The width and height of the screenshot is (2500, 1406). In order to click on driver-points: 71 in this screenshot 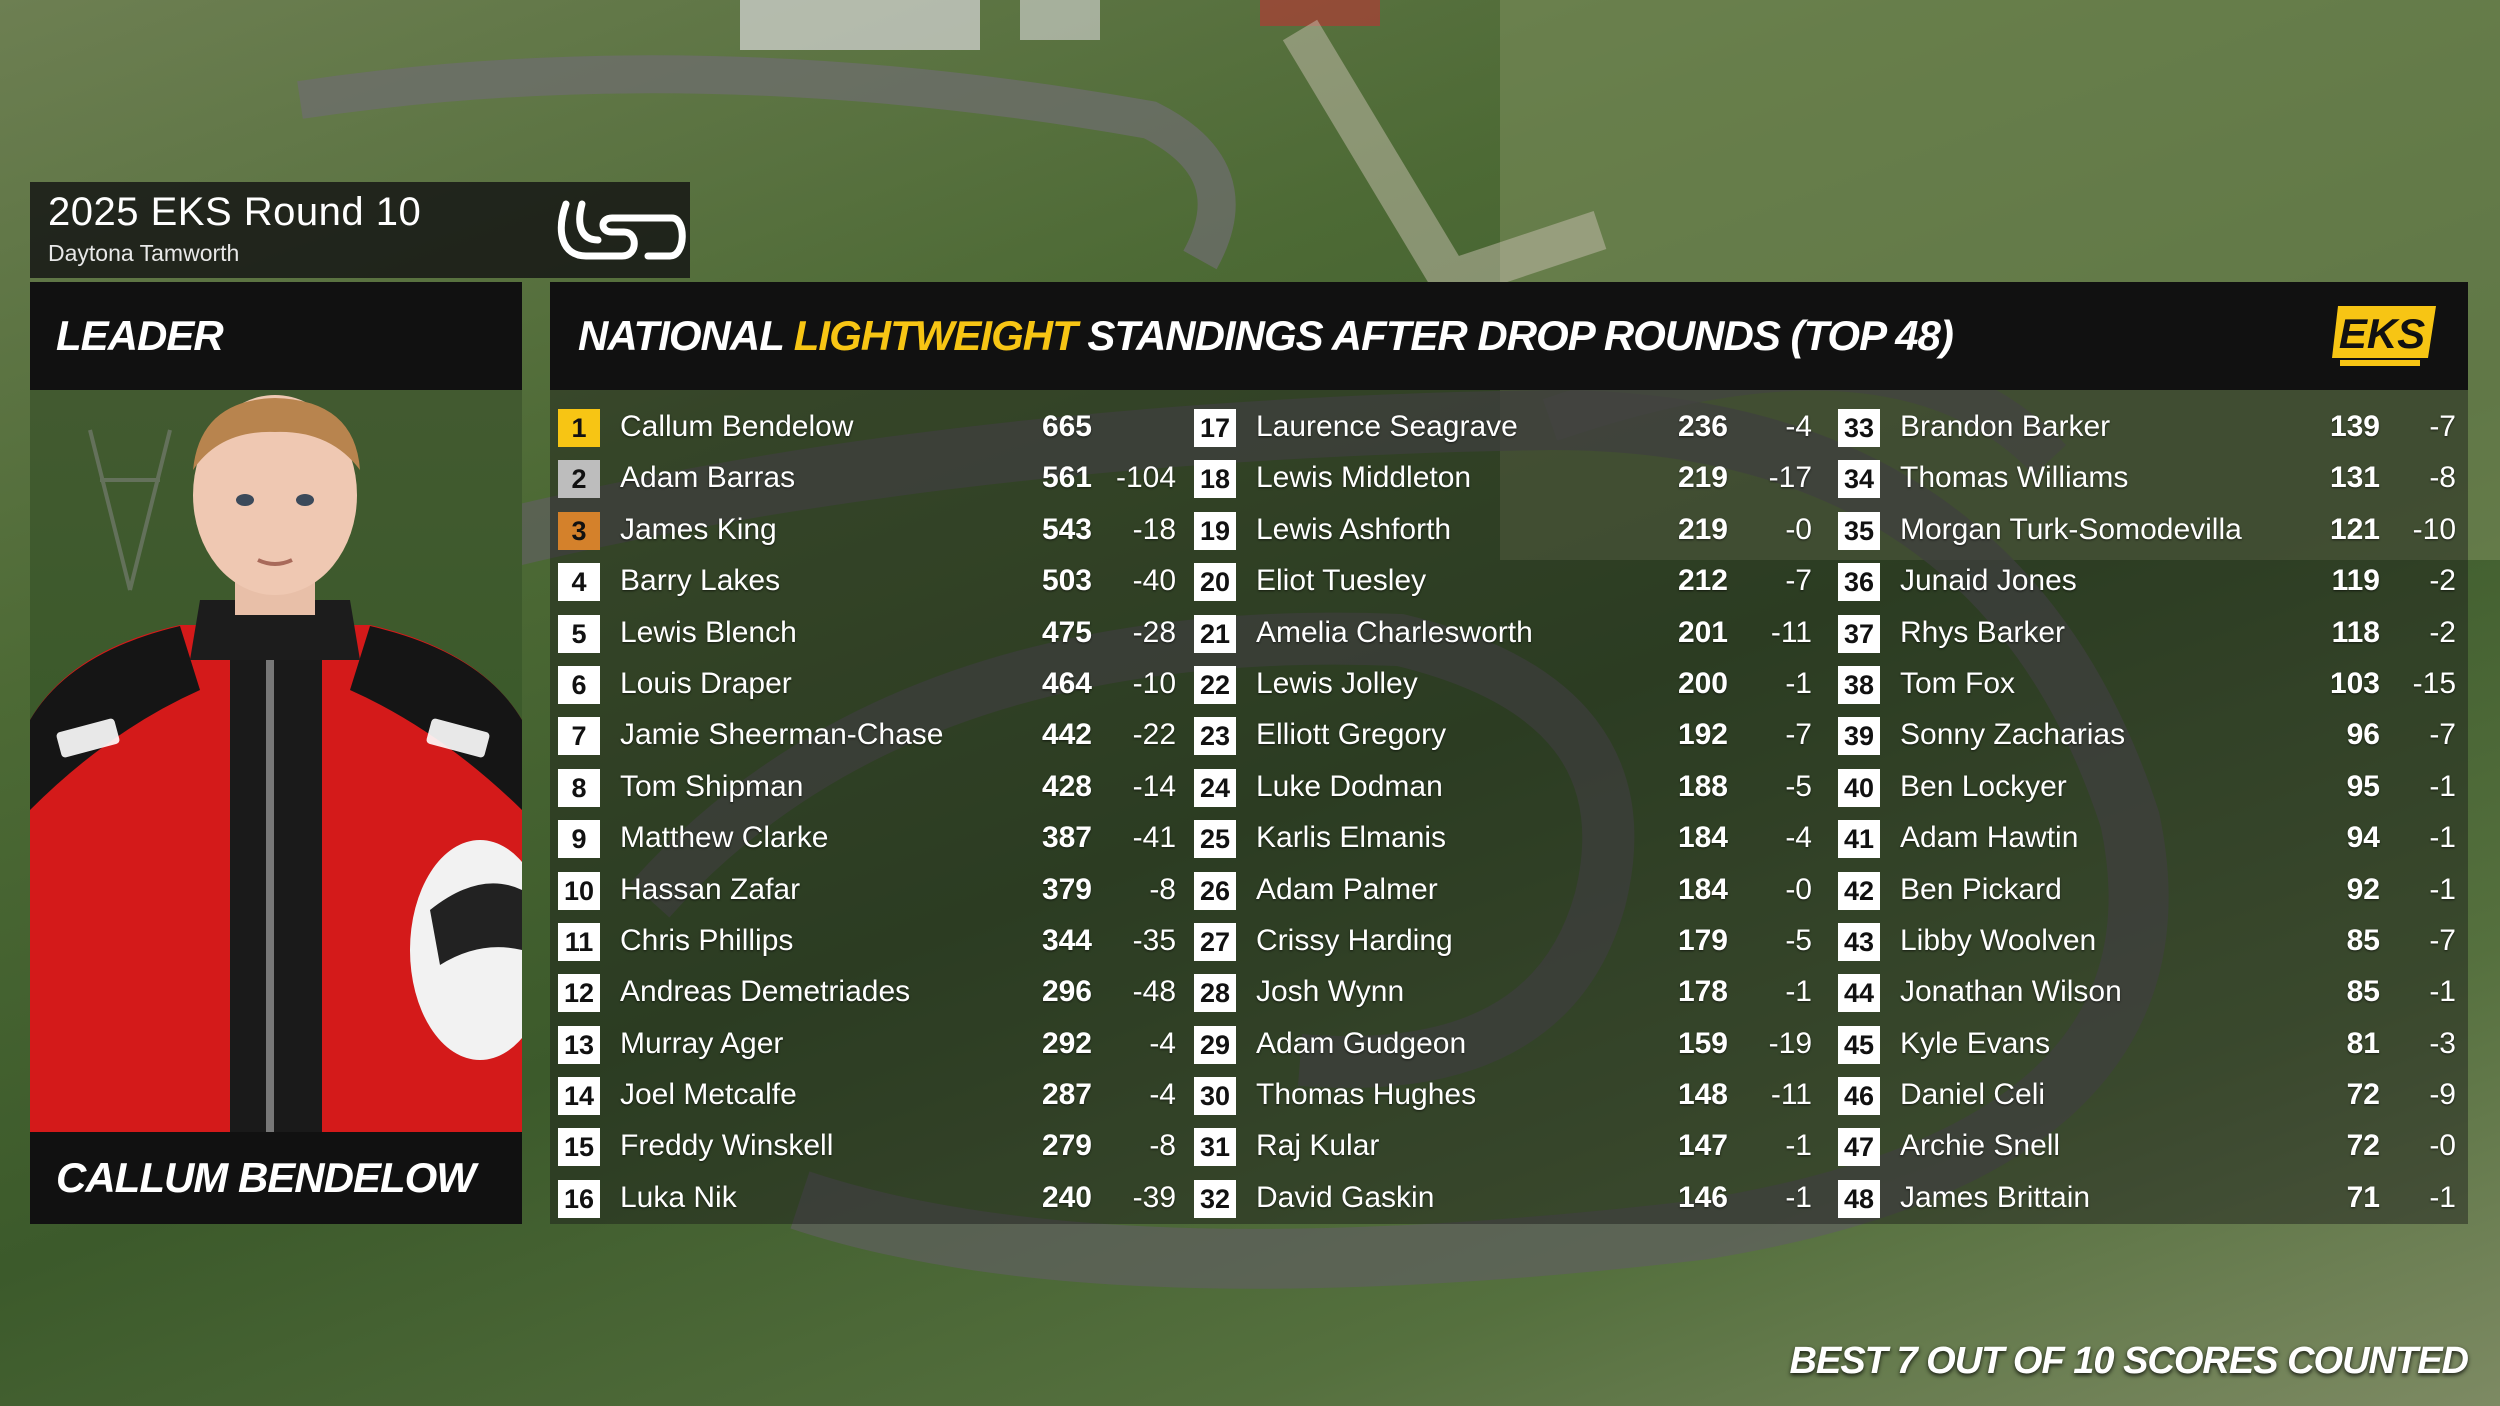, I will do `click(2363, 1197)`.